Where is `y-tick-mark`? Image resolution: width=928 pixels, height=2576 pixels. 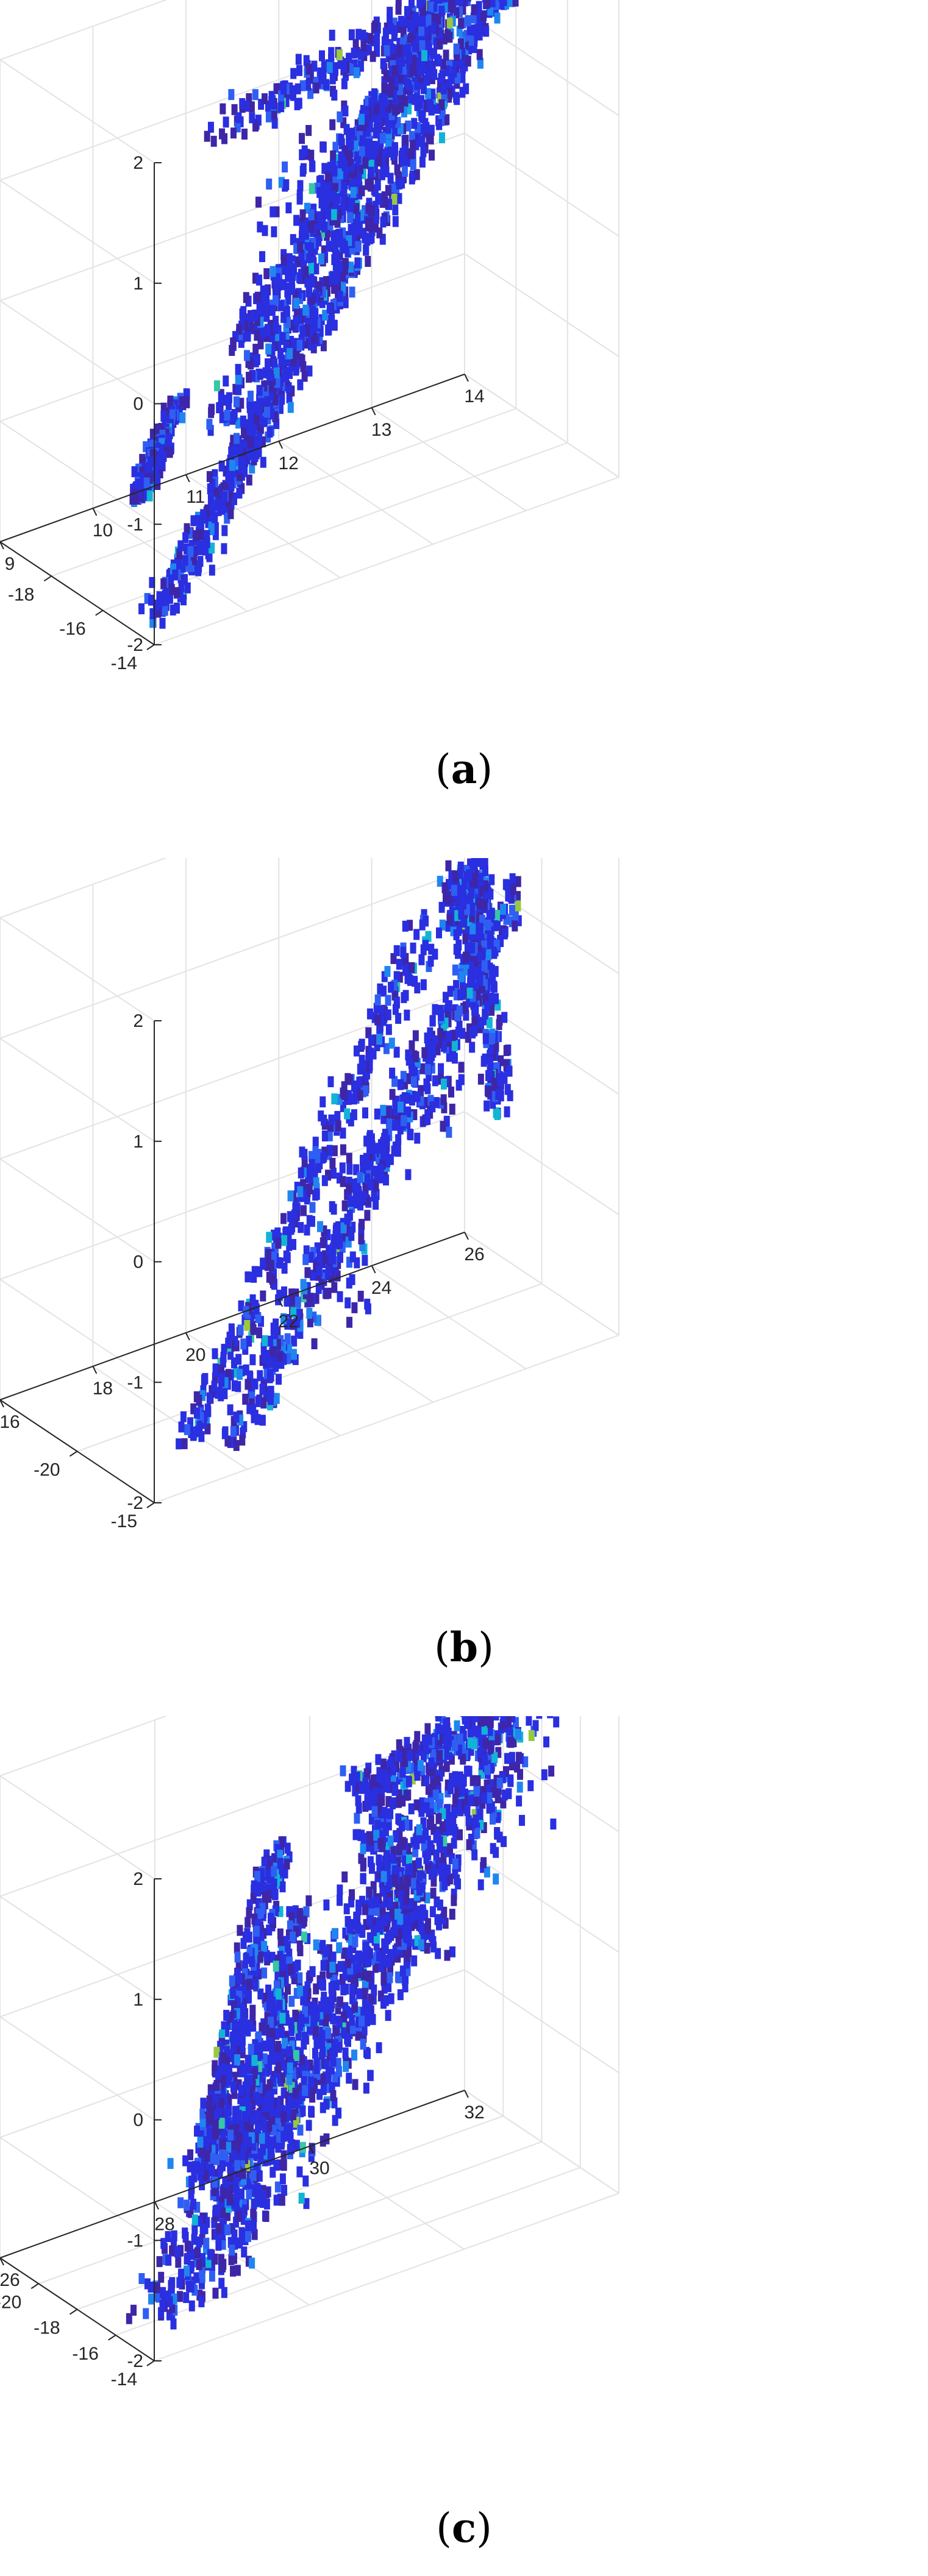 y-tick-mark is located at coordinates (281, 1303).